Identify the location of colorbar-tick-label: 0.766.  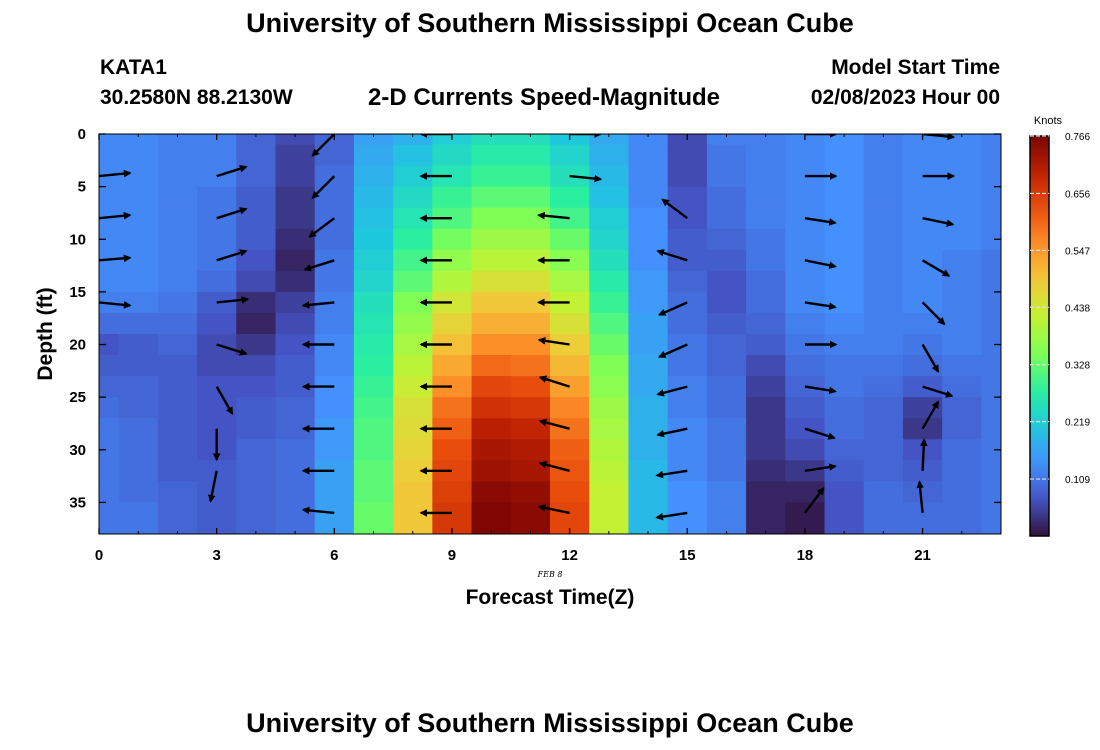
(1077, 137).